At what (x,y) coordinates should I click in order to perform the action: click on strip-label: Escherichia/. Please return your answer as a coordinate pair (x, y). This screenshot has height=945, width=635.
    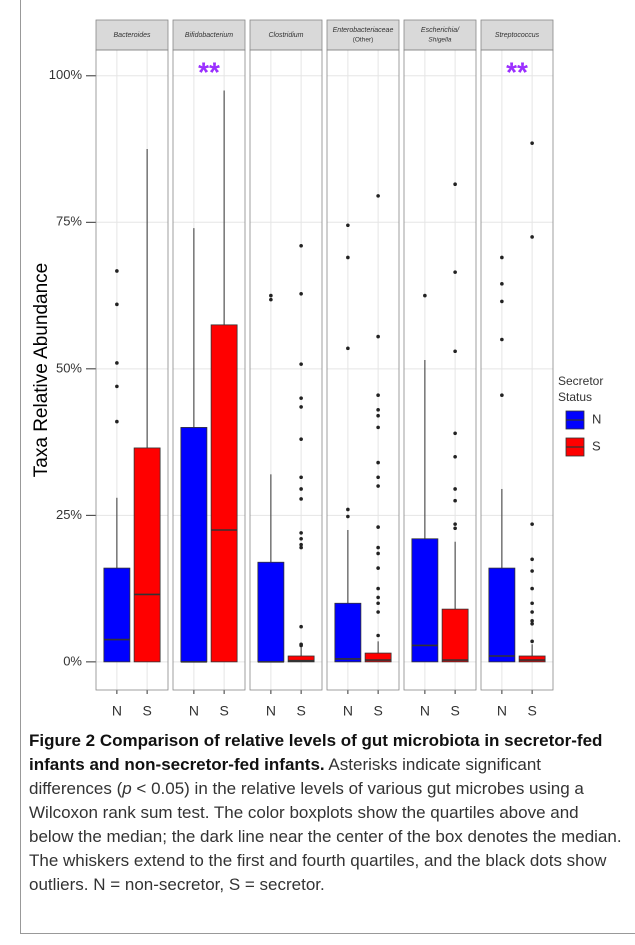
    Looking at the image, I should click on (440, 30).